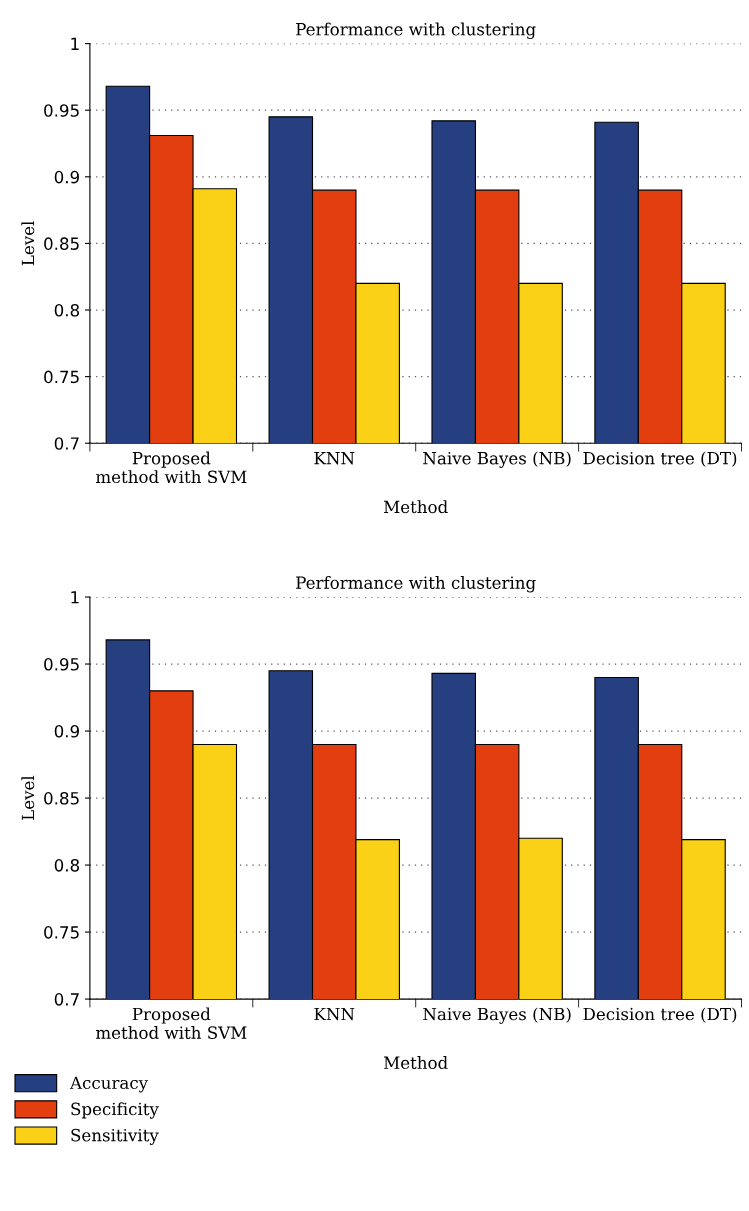  What do you see at coordinates (115, 1136) in the screenshot?
I see `legend-label: Sensitivity` at bounding box center [115, 1136].